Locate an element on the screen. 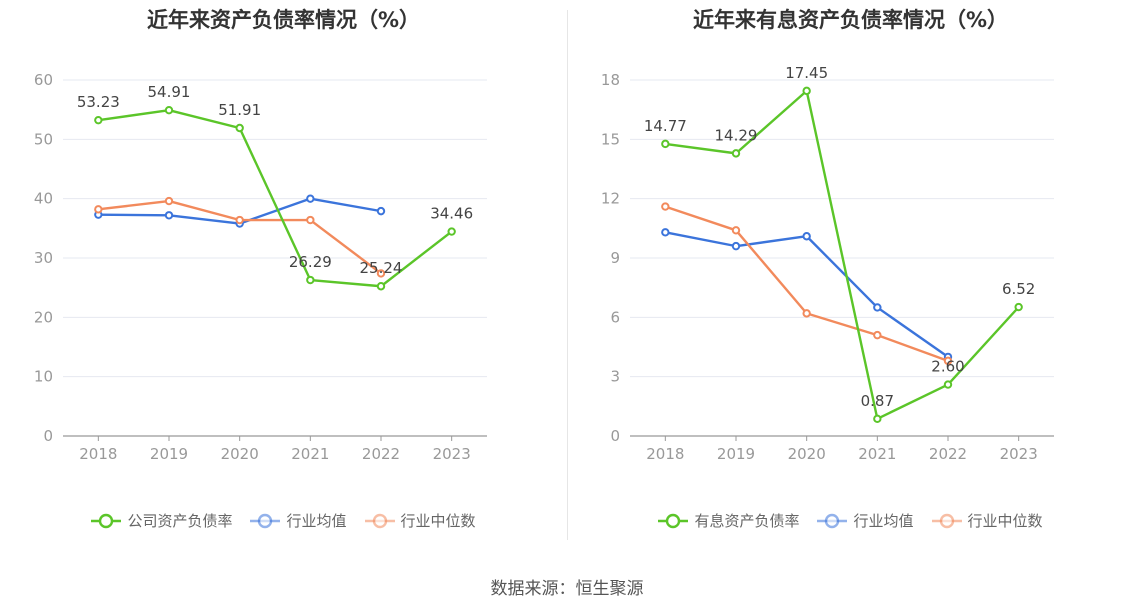 This screenshot has height=612, width=1134. data-label: 51.91 is located at coordinates (239, 110).